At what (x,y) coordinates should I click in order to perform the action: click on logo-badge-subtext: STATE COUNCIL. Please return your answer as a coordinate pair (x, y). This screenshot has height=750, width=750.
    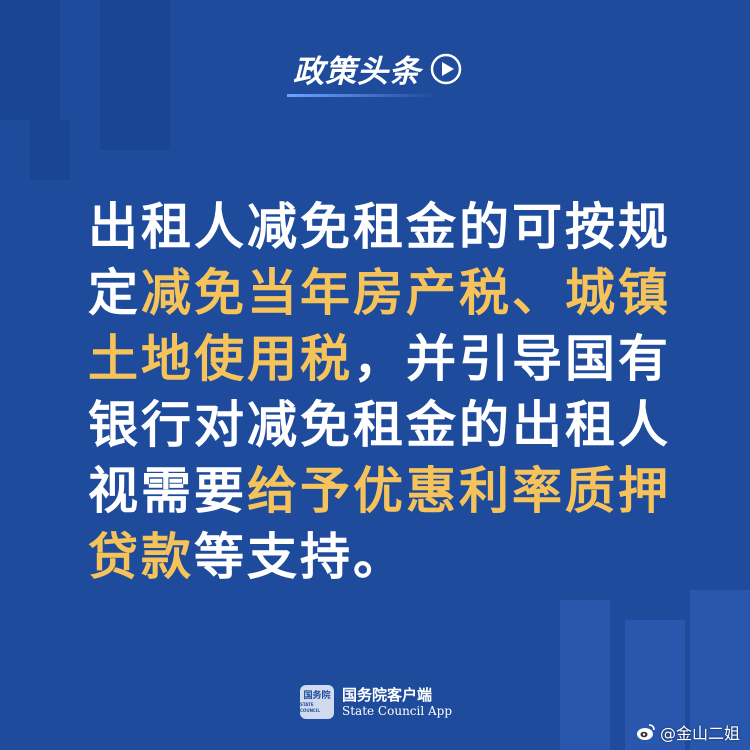
    Looking at the image, I should click on (310, 707).